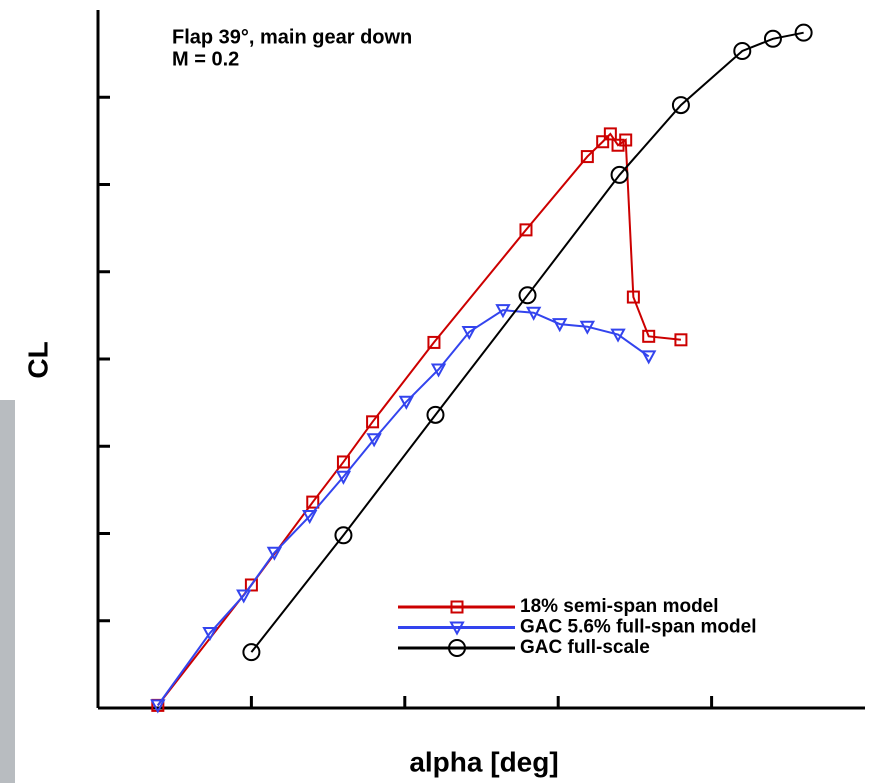 The height and width of the screenshot is (783, 886). What do you see at coordinates (585, 647) in the screenshot?
I see `legend-label: GAC full-scale` at bounding box center [585, 647].